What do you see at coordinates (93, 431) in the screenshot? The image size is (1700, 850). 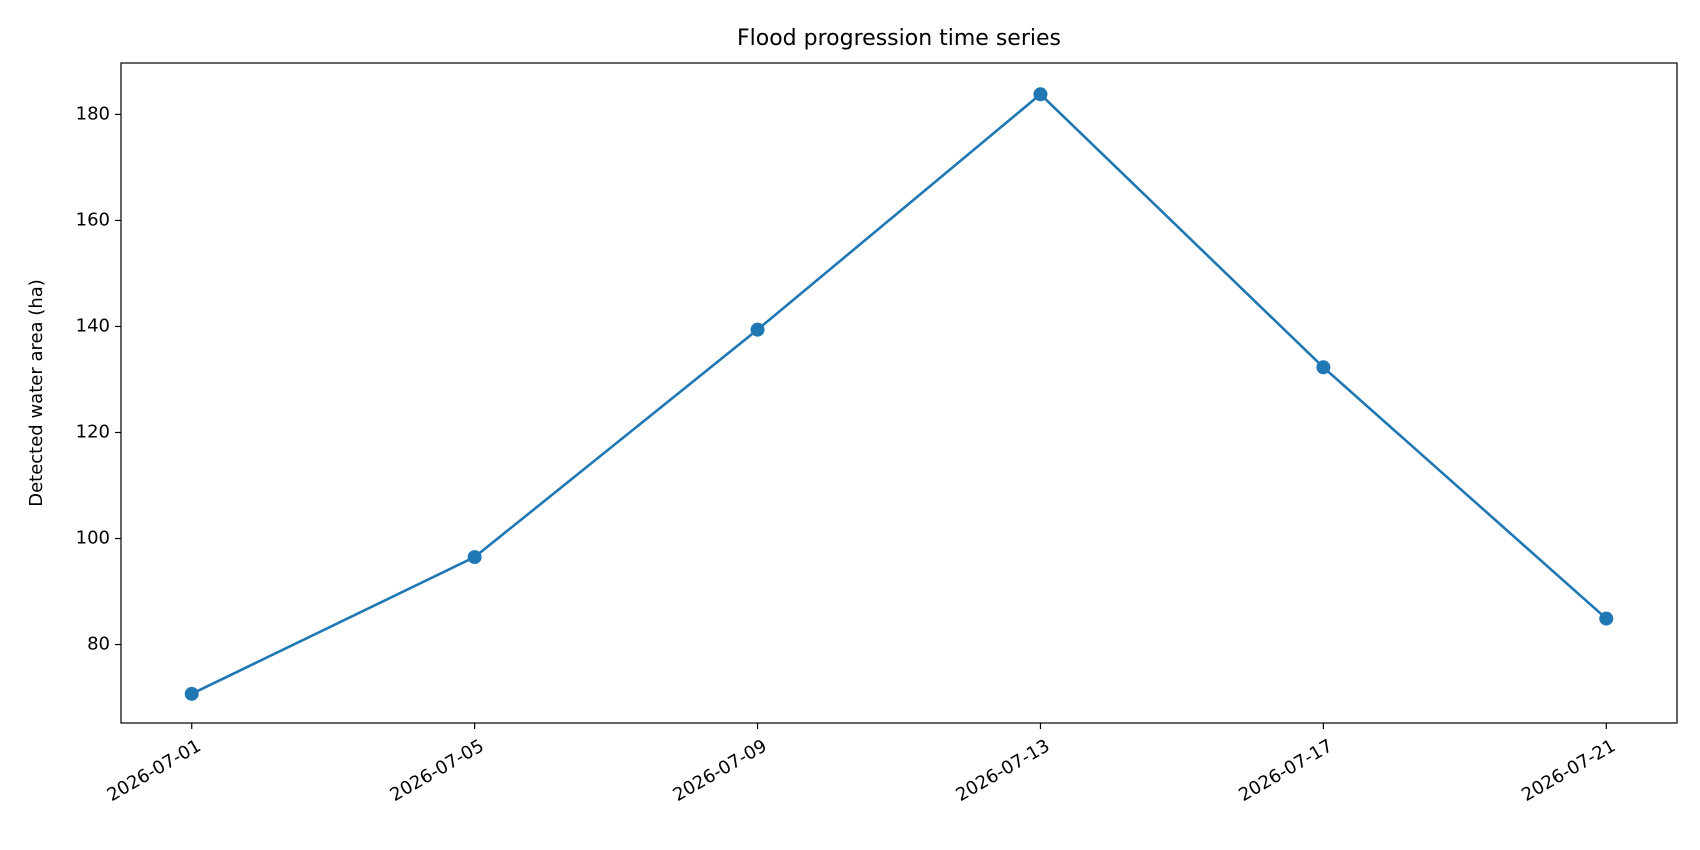 I see `y-tick-label: 120` at bounding box center [93, 431].